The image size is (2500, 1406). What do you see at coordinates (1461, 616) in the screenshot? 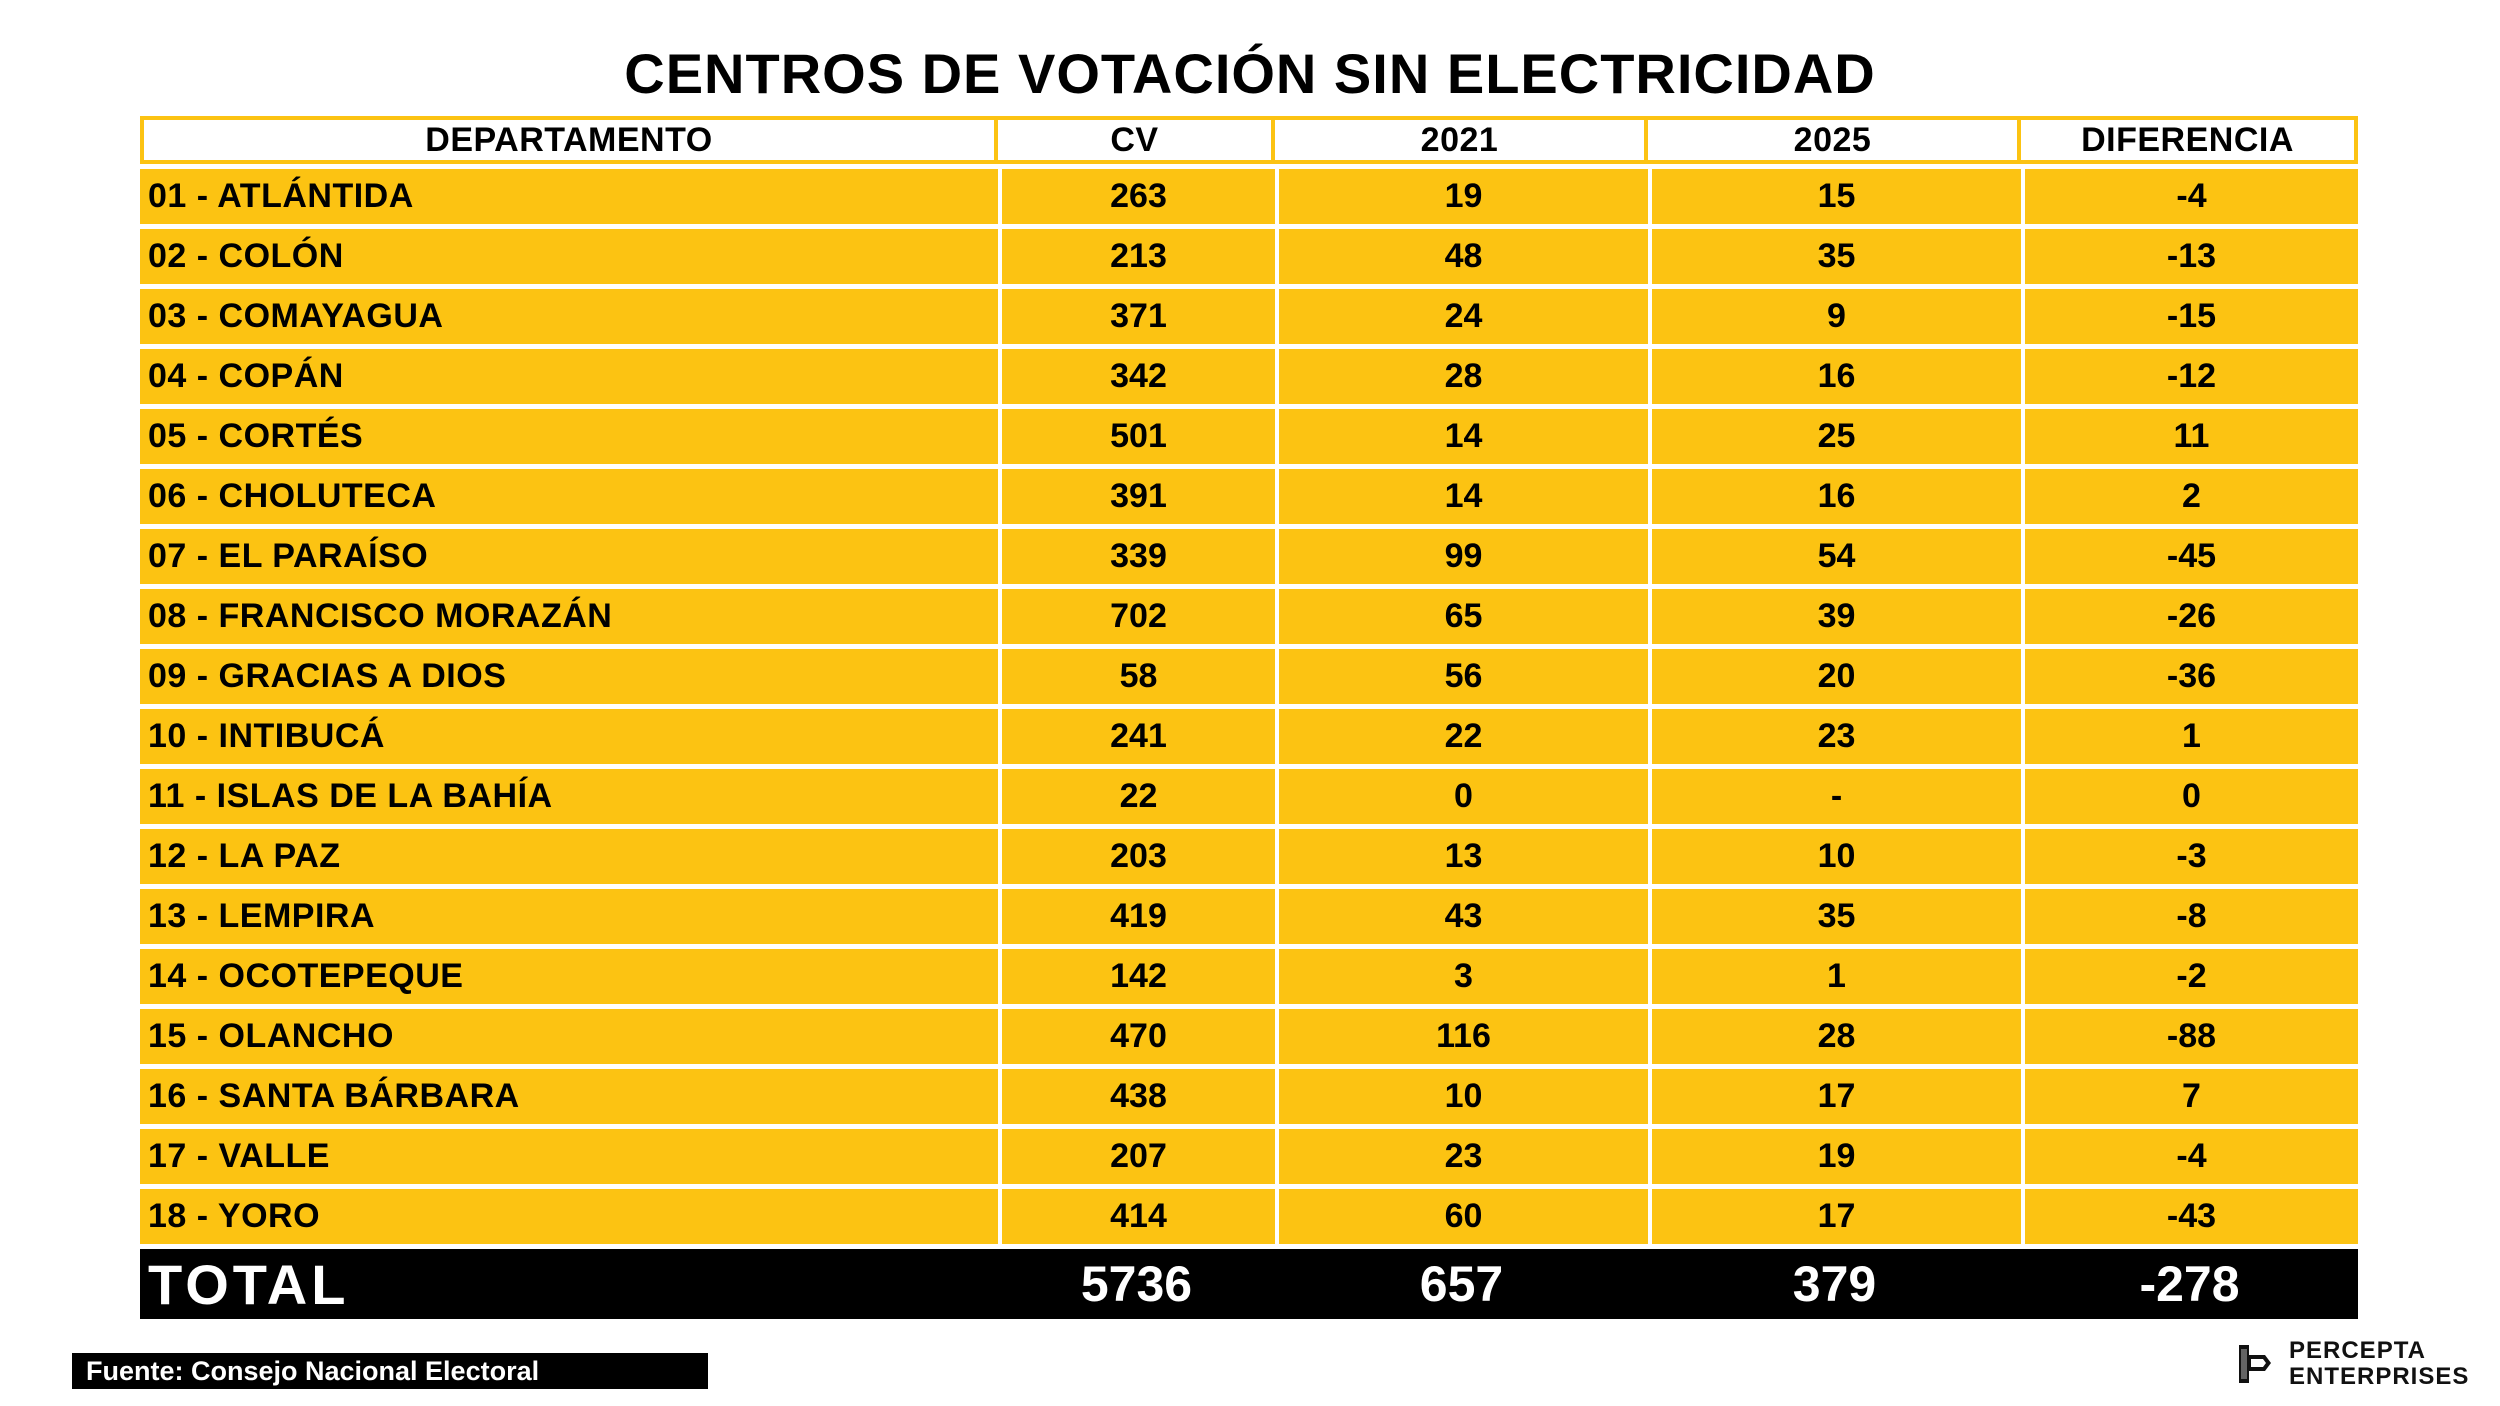
I see `cell-2021: 65` at bounding box center [1461, 616].